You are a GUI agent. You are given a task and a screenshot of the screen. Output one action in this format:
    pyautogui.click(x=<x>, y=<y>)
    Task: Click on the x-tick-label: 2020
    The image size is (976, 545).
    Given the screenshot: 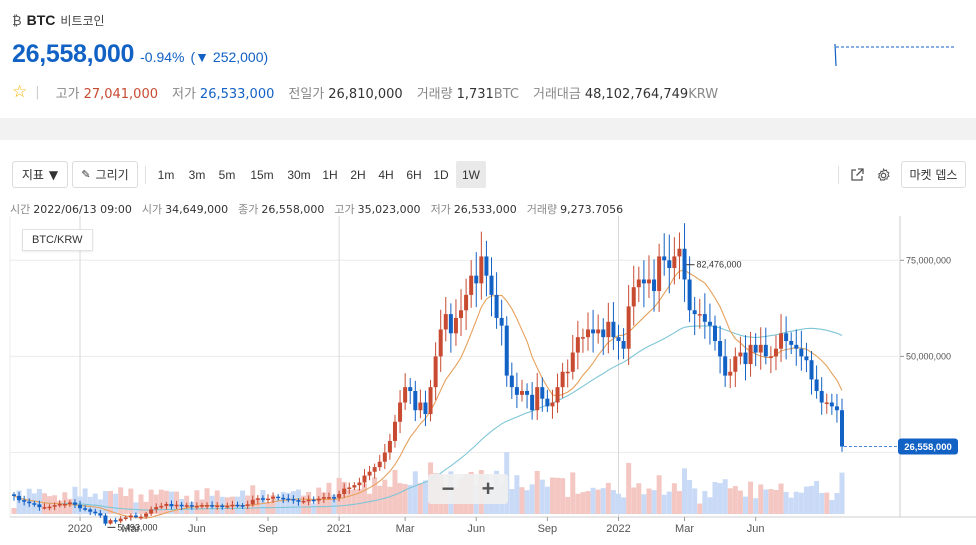 What is the action you would take?
    pyautogui.click(x=80, y=529)
    